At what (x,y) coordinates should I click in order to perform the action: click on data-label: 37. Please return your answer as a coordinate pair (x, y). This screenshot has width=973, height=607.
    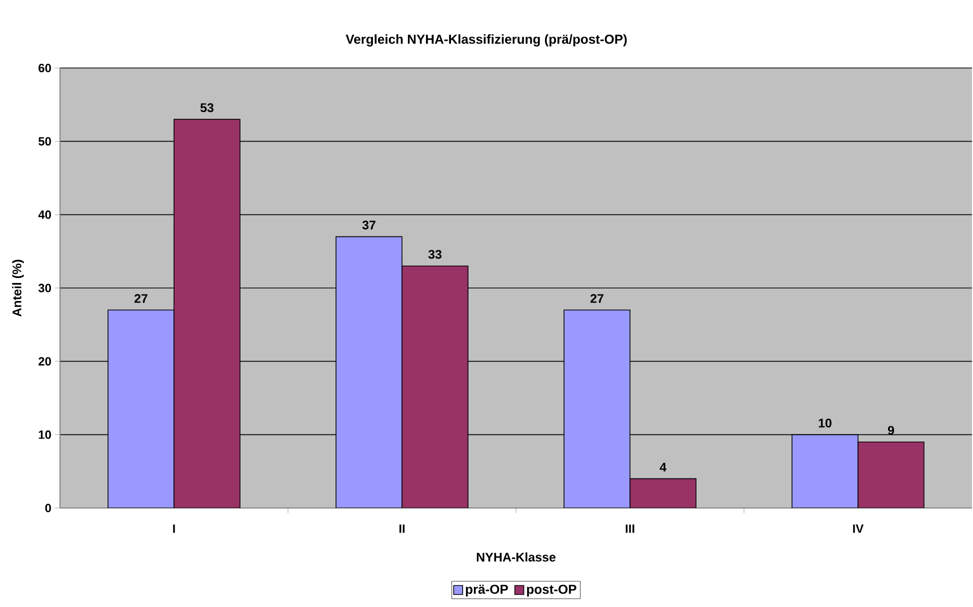
    Looking at the image, I should click on (369, 225).